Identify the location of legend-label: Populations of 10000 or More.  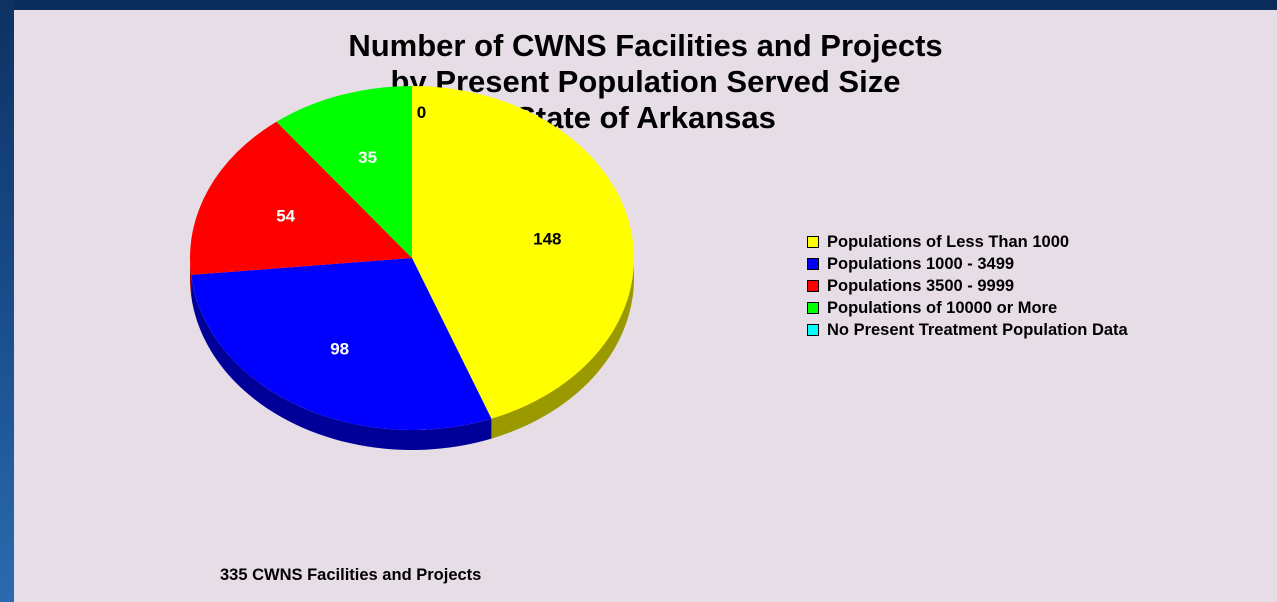
(942, 307).